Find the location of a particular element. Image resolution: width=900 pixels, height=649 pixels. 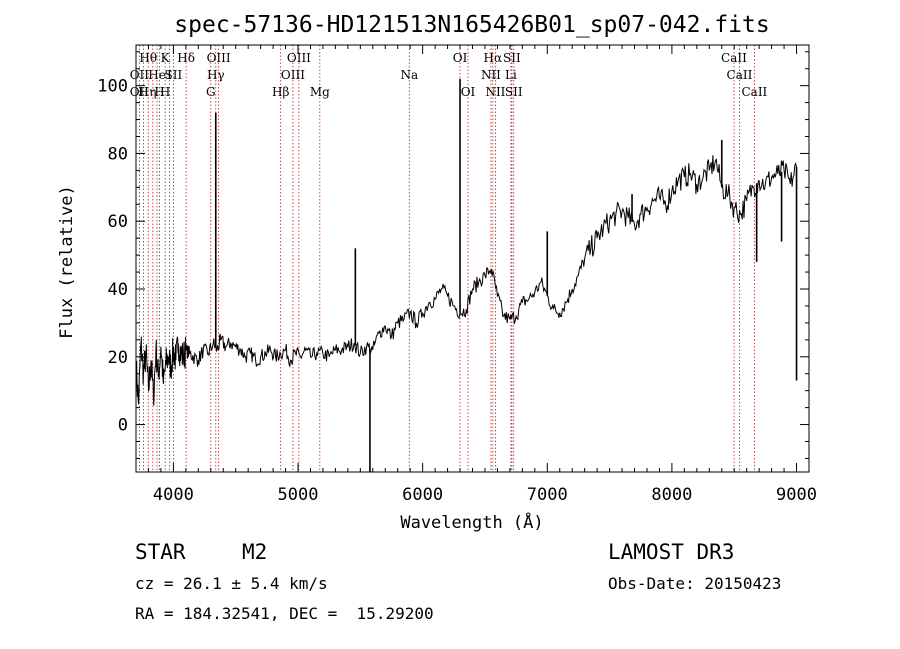

line-label: I is located at coordinates (169, 75).